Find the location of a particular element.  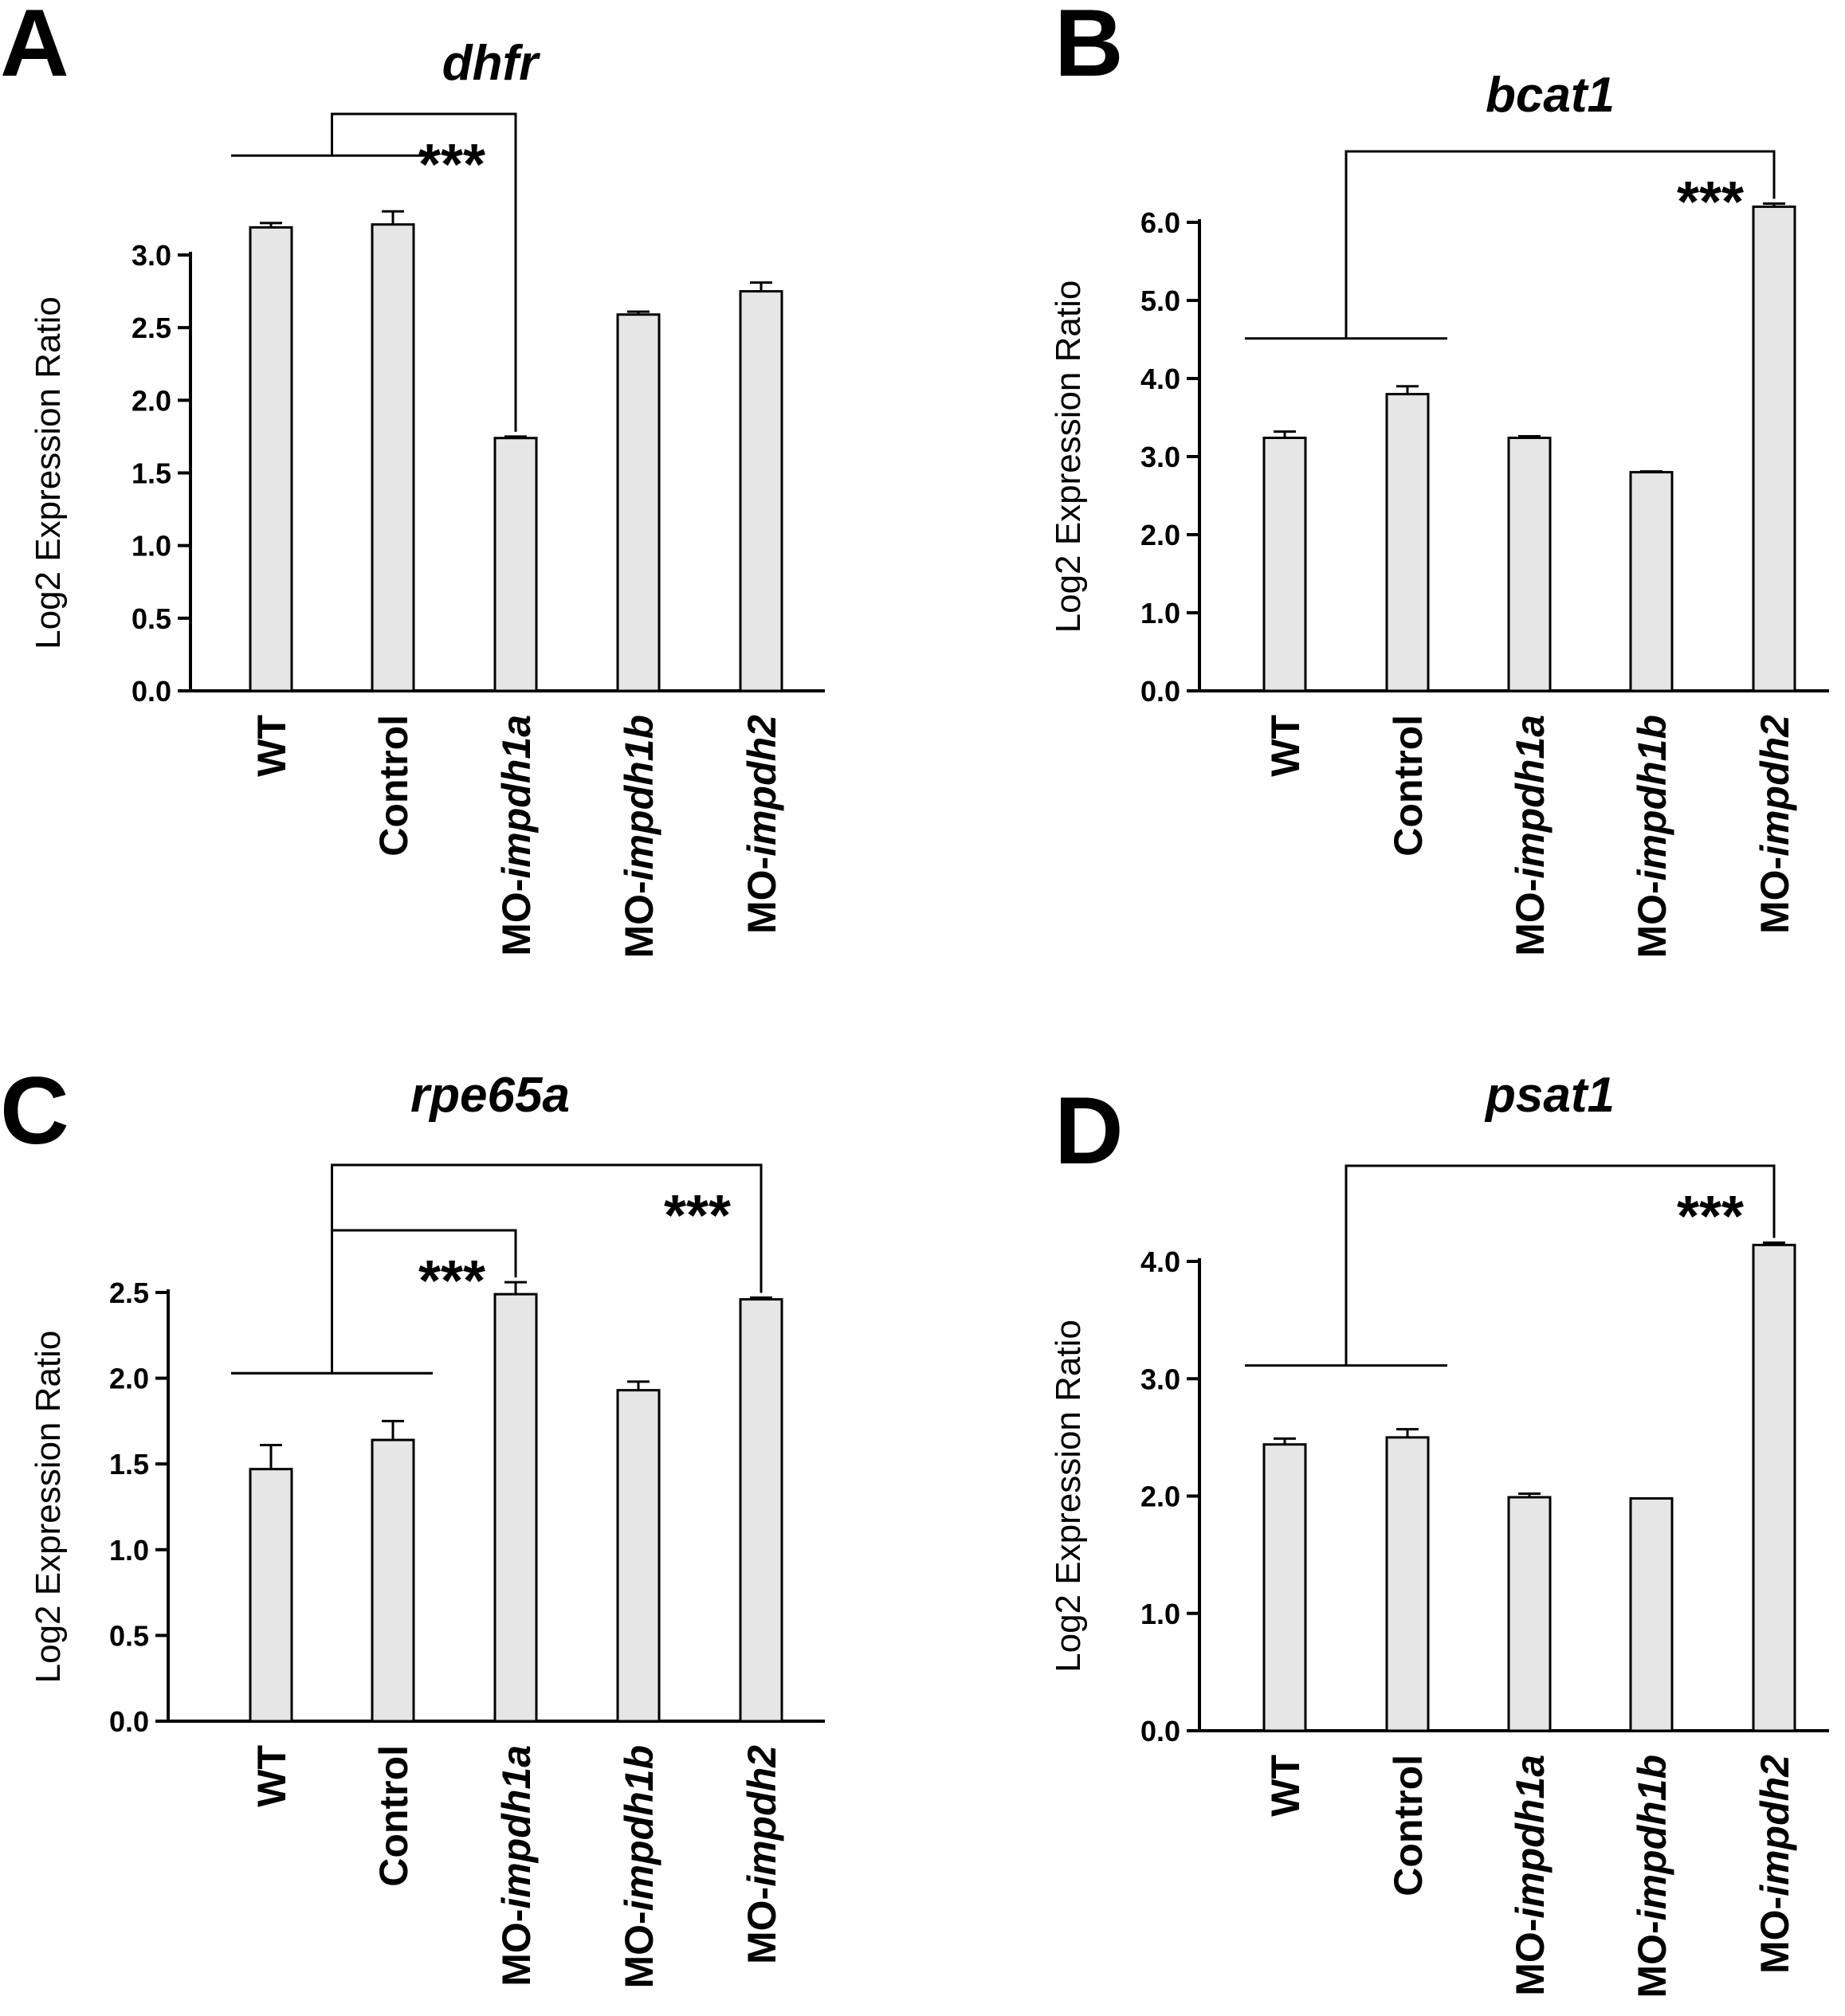

panel-letter: C is located at coordinates (34, 1110).